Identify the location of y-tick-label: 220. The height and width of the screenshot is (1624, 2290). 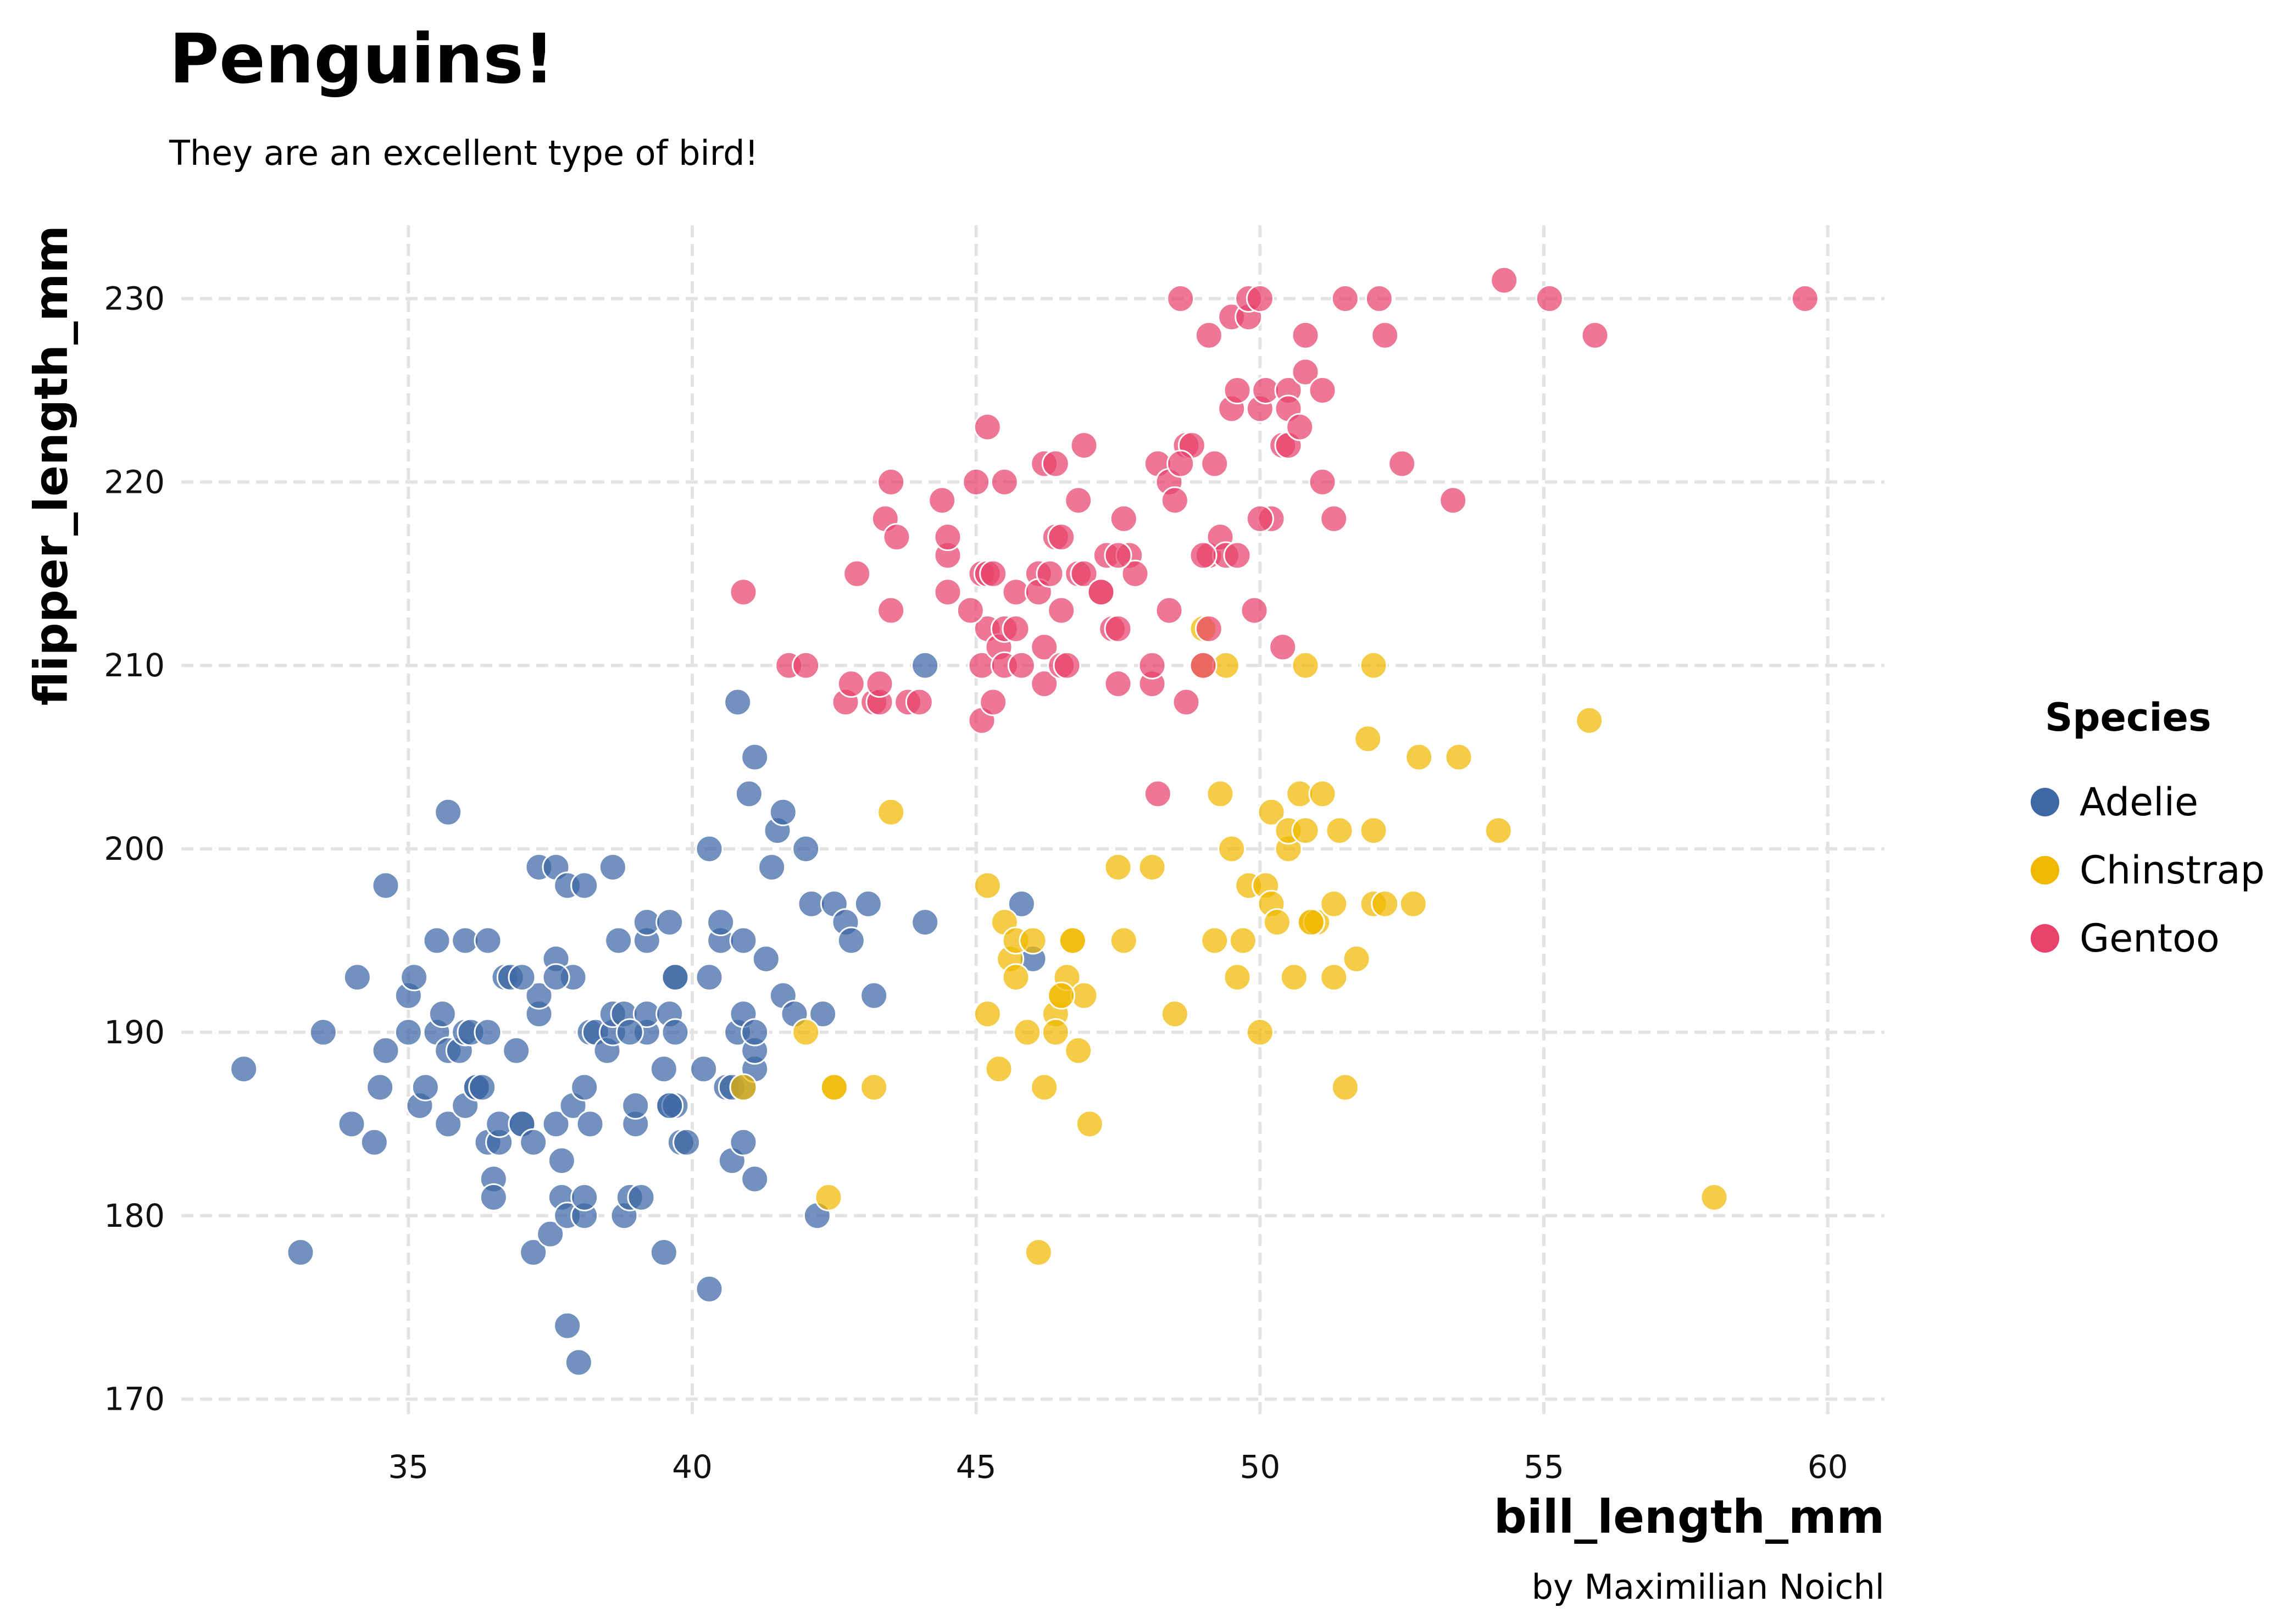
(134, 481).